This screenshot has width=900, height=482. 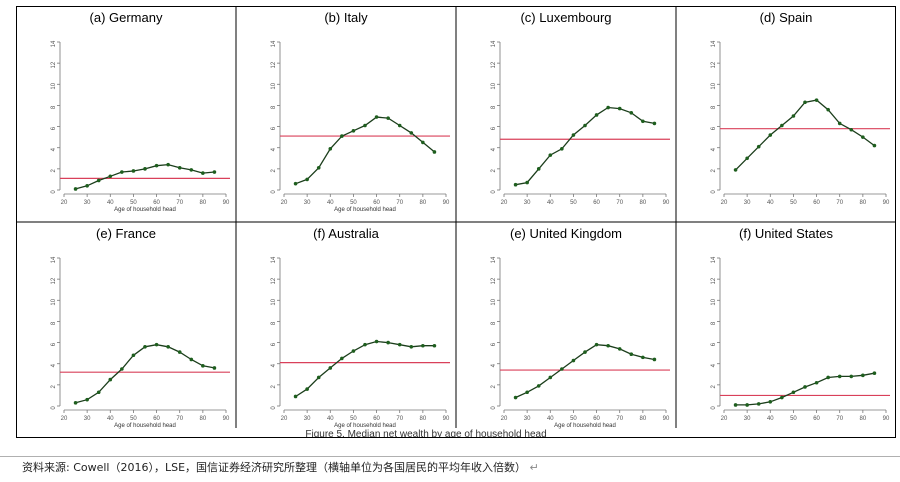 I want to click on panel-title: (a) Germany, so click(x=126, y=17).